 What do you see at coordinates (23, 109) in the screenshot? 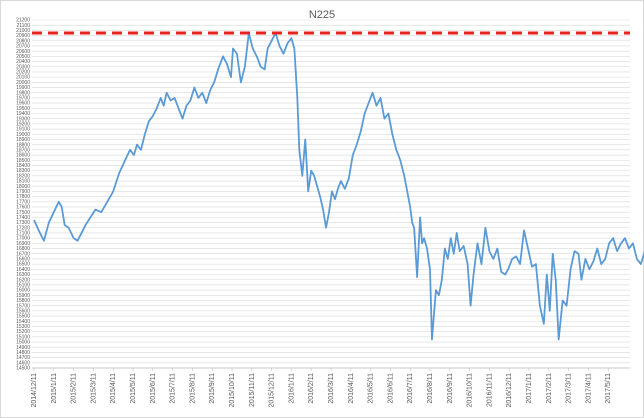
I see `y-tick-label: 19500` at bounding box center [23, 109].